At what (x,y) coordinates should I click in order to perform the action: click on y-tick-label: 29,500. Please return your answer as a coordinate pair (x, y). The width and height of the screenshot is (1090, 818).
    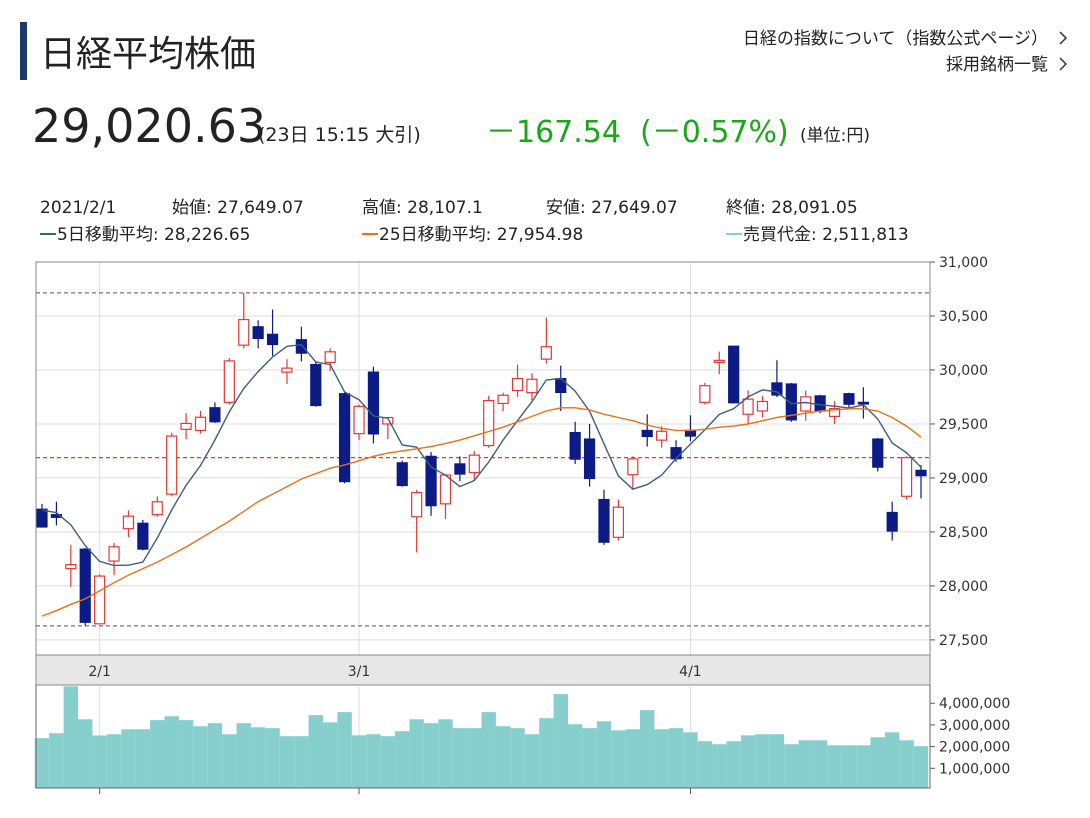
    Looking at the image, I should click on (963, 425).